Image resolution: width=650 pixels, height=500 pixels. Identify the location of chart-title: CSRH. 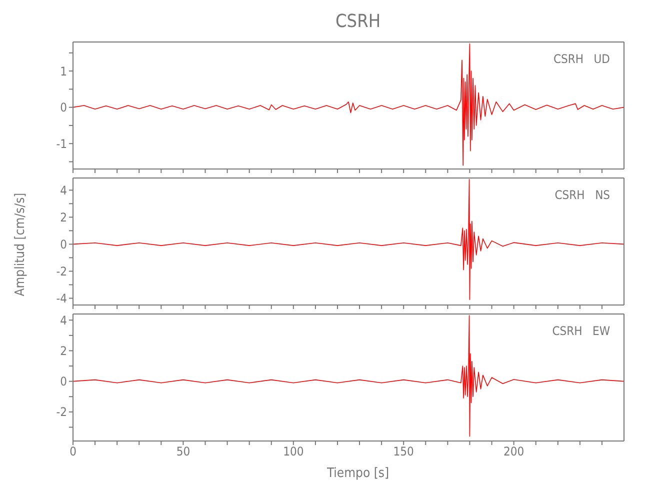
(358, 22).